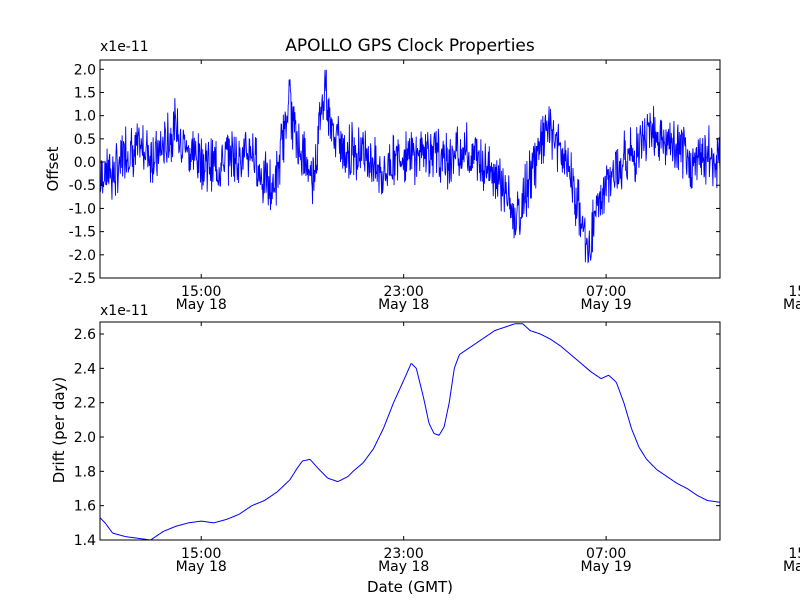  What do you see at coordinates (82, 233) in the screenshot?
I see `offset-y-tick-label: -1.5` at bounding box center [82, 233].